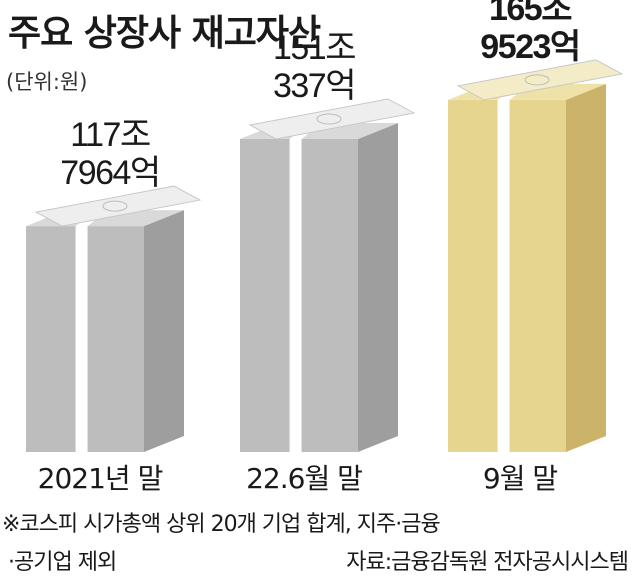 The width and height of the screenshot is (636, 586). Describe the element at coordinates (109, 173) in the screenshot. I see `value-label-0-1: 7964억` at that location.